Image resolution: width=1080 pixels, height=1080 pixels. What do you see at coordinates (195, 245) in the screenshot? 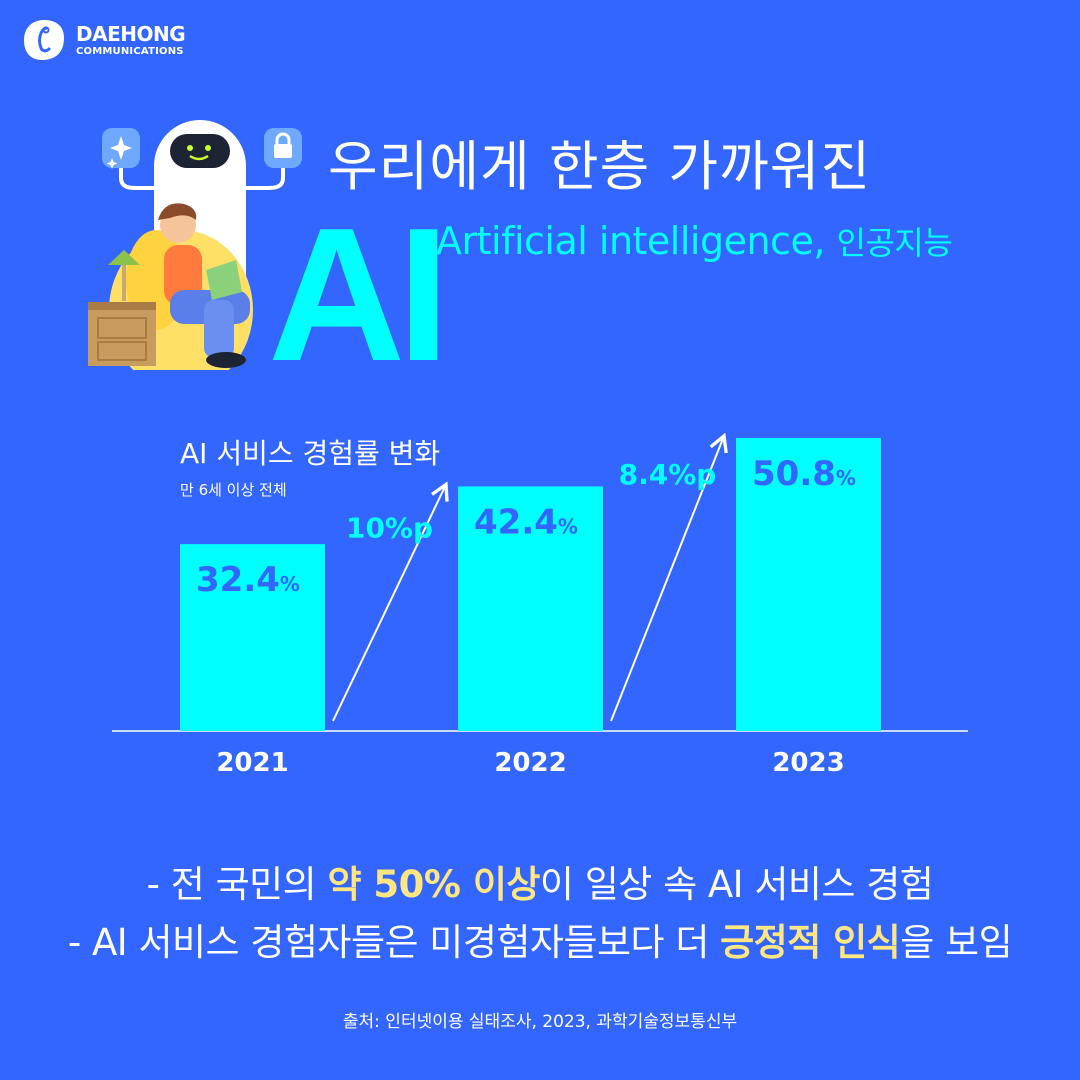
I see `robot-illustration` at bounding box center [195, 245].